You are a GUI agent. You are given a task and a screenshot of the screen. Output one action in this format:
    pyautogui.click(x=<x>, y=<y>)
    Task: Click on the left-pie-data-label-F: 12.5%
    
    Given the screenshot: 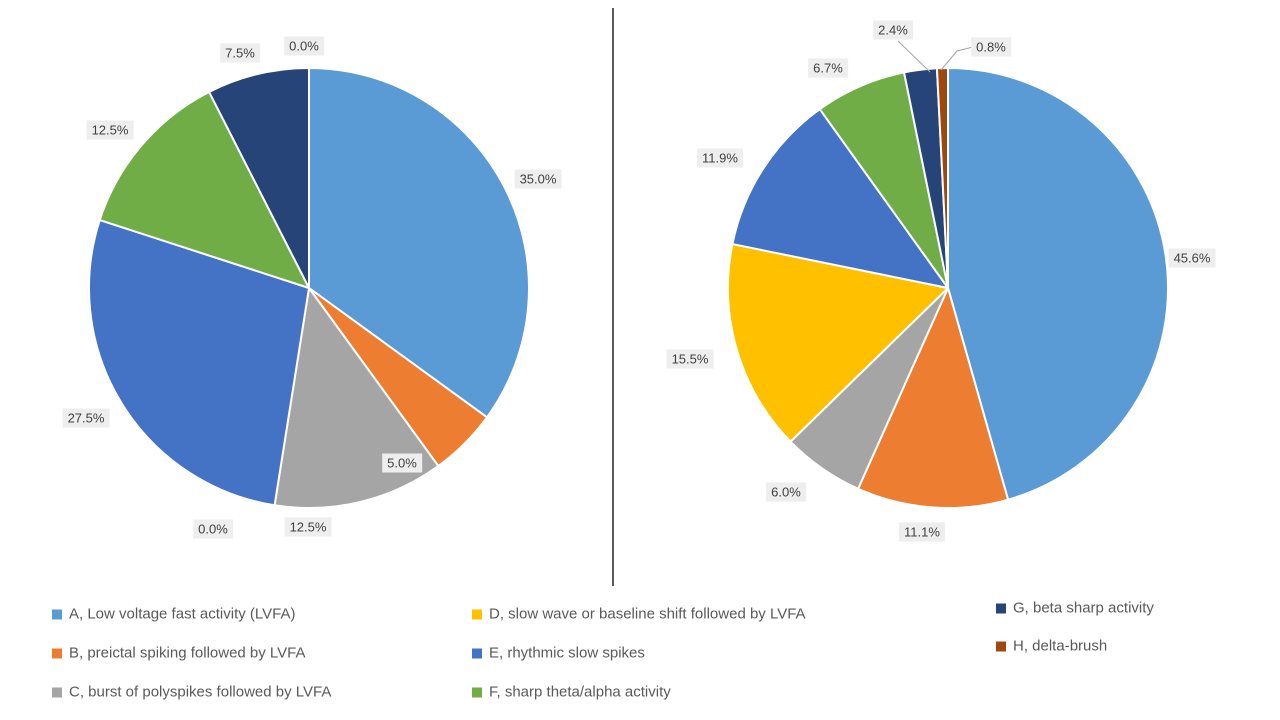 What is the action you would take?
    pyautogui.click(x=110, y=130)
    